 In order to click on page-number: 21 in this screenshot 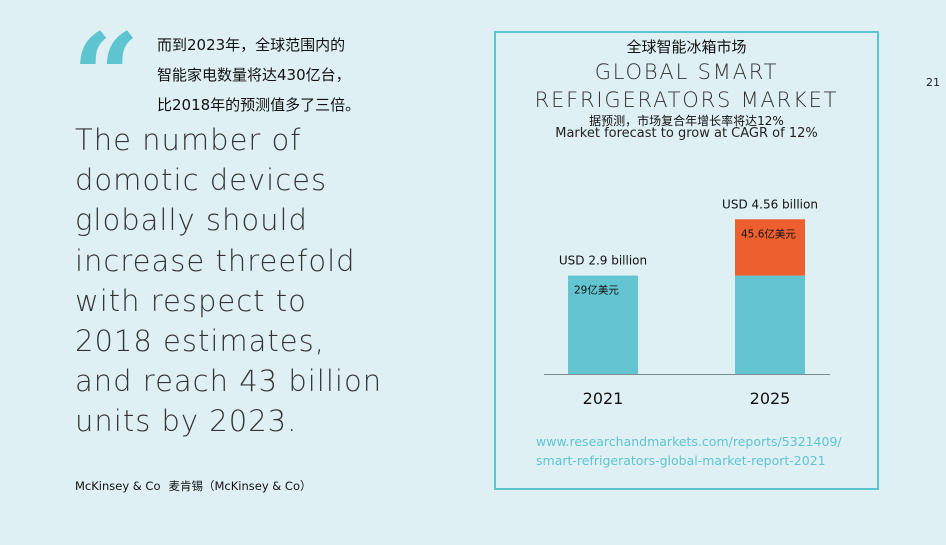, I will do `click(933, 82)`.